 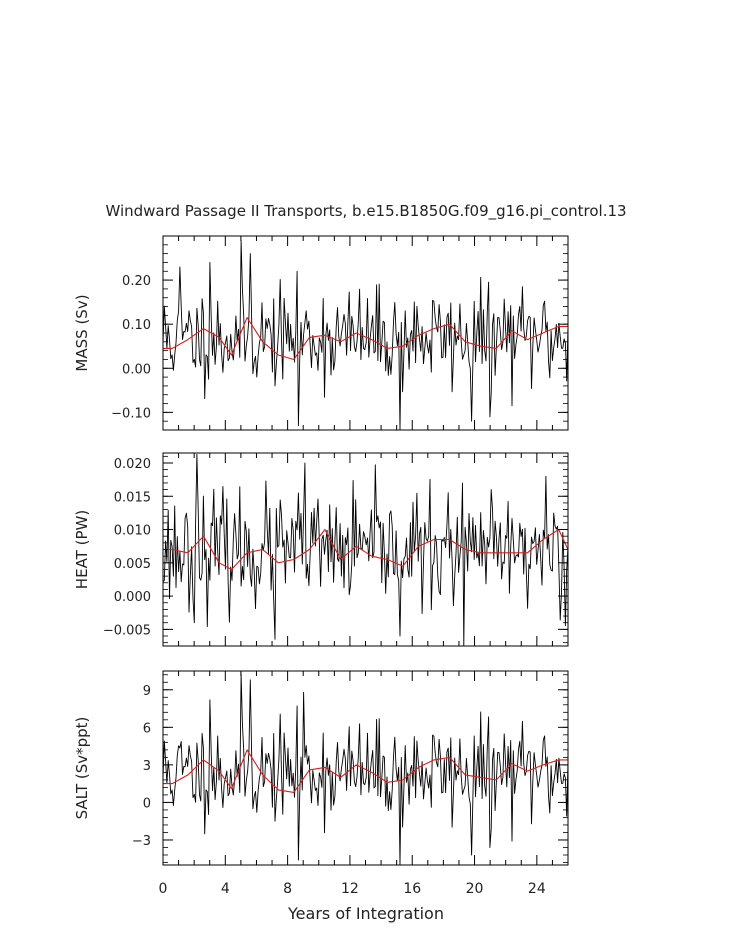 What do you see at coordinates (136, 281) in the screenshot?
I see `mass-y-tick-label: 0.20` at bounding box center [136, 281].